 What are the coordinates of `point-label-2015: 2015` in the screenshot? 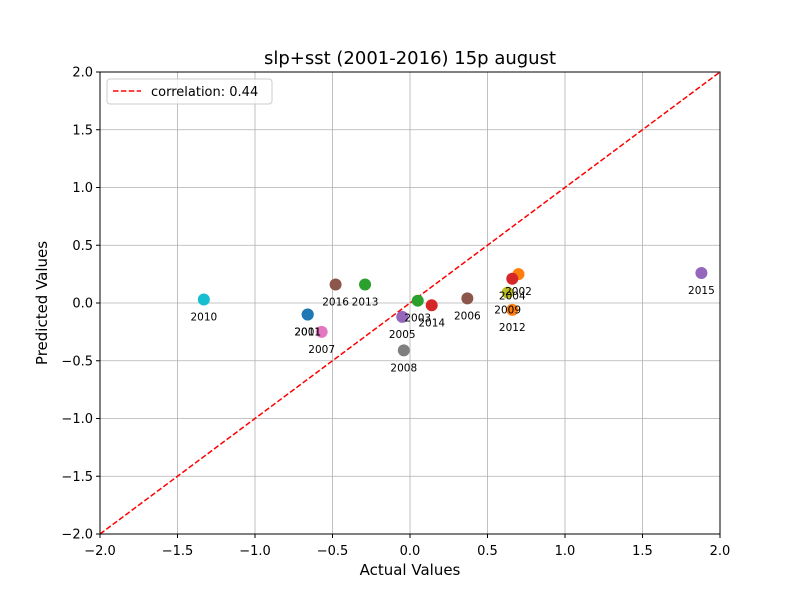 It's located at (701, 291).